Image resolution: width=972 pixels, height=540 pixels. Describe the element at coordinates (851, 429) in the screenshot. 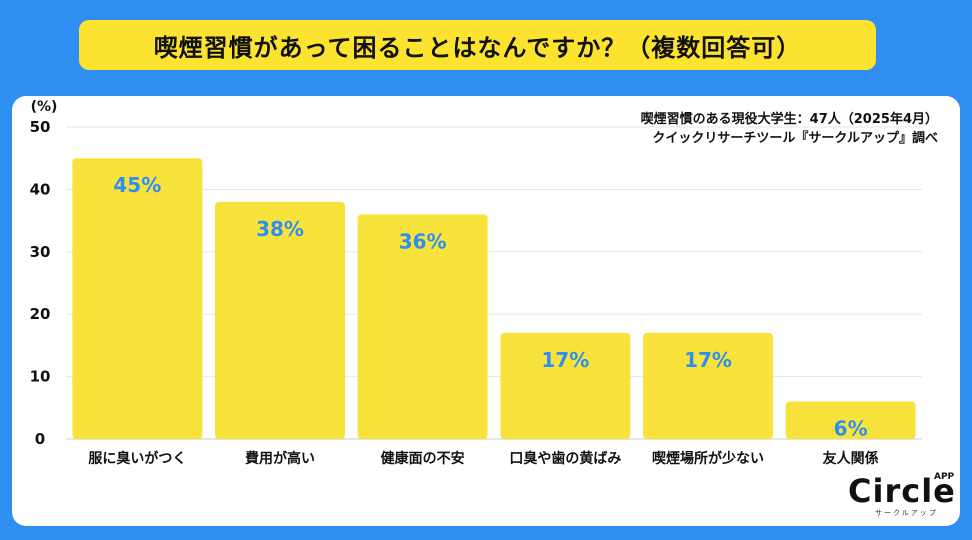

I see `data-label: 6%` at that location.